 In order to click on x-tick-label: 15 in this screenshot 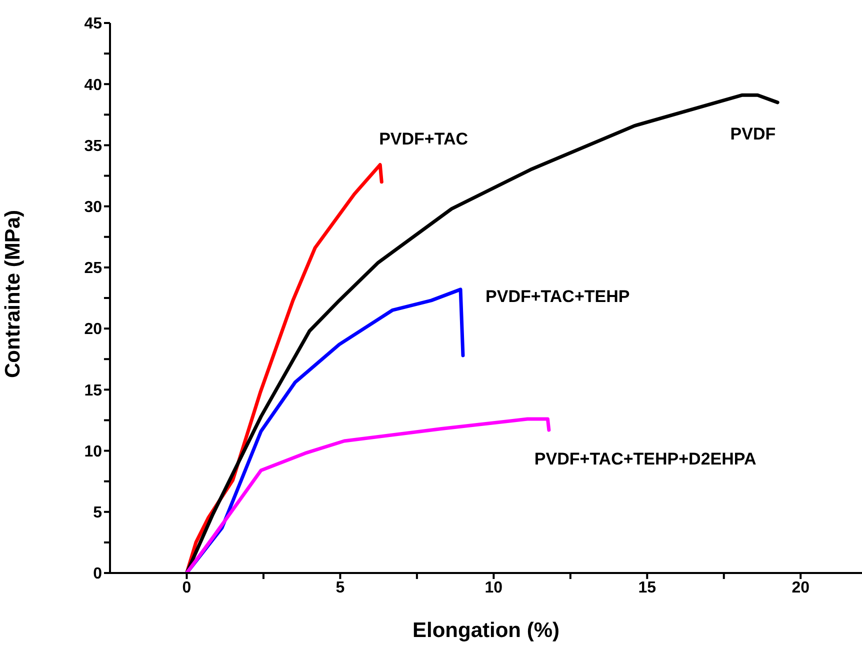, I will do `click(647, 587)`.